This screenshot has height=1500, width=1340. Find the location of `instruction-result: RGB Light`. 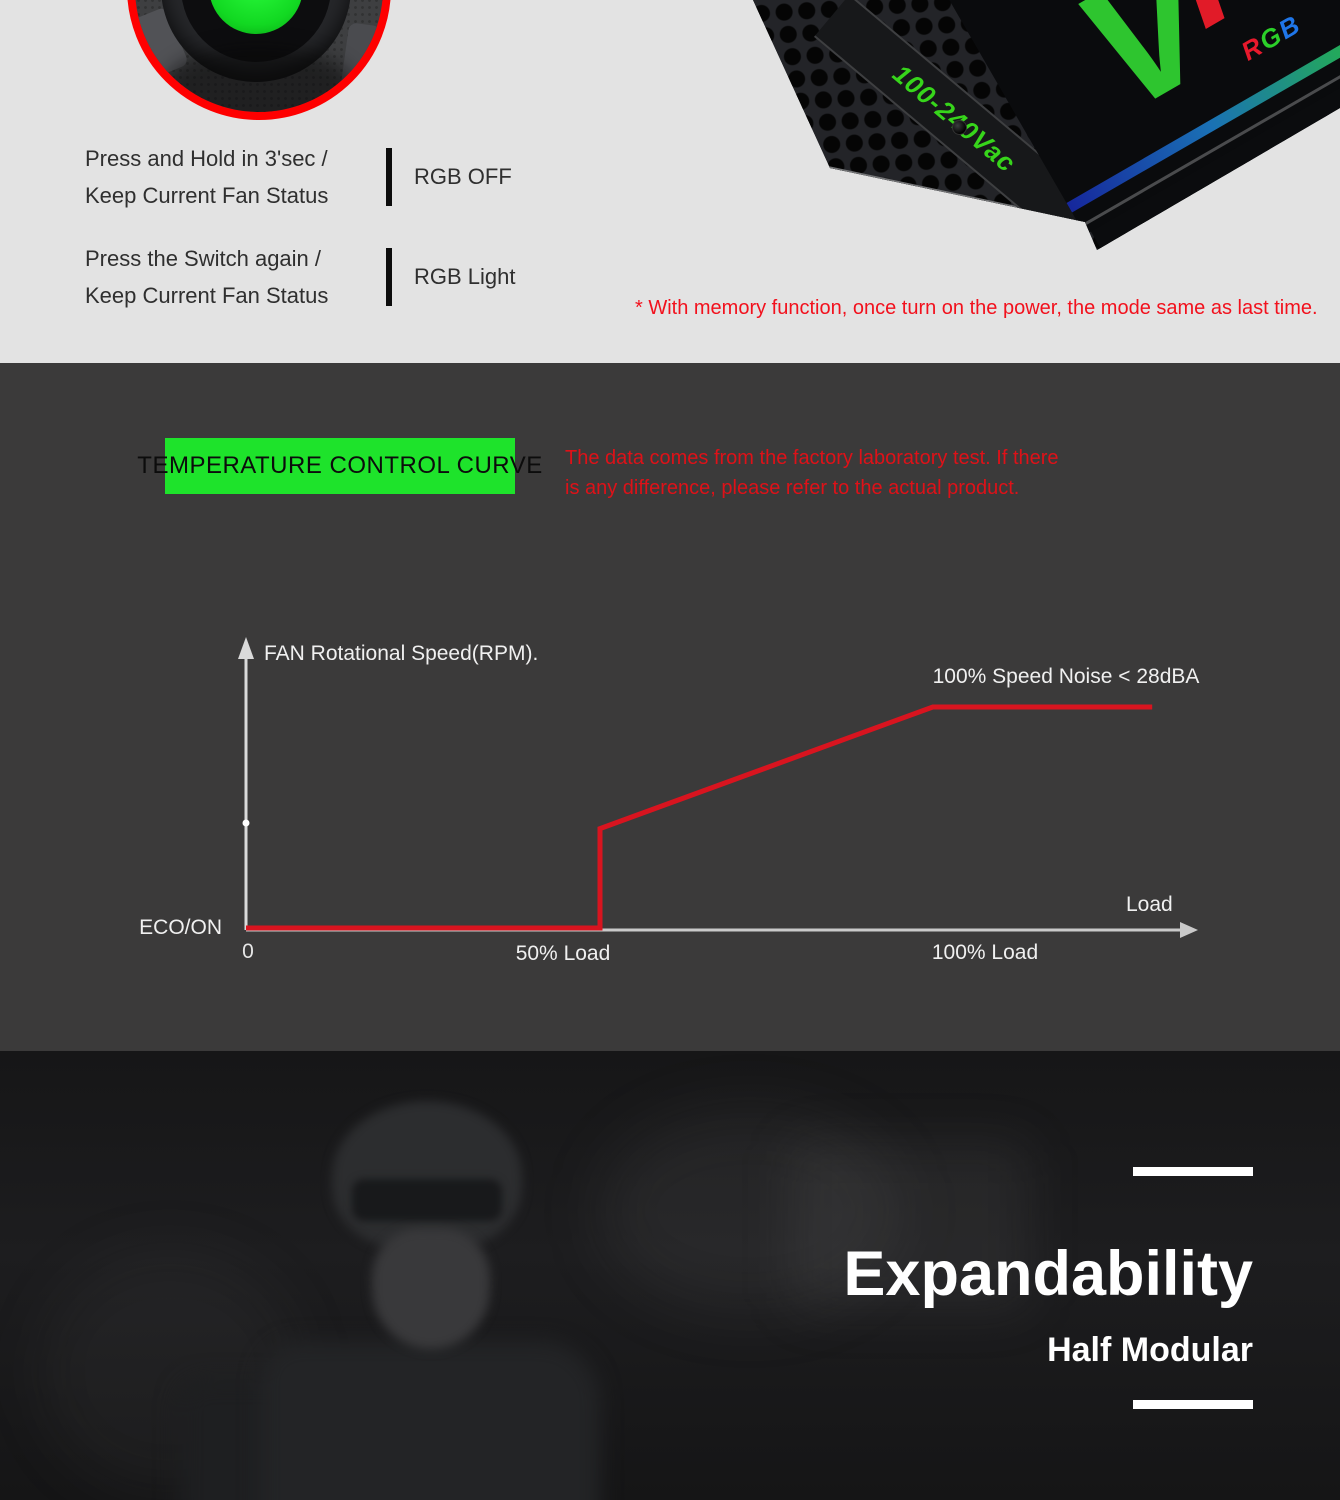

instruction-result: RGB Light is located at coordinates (465, 276).